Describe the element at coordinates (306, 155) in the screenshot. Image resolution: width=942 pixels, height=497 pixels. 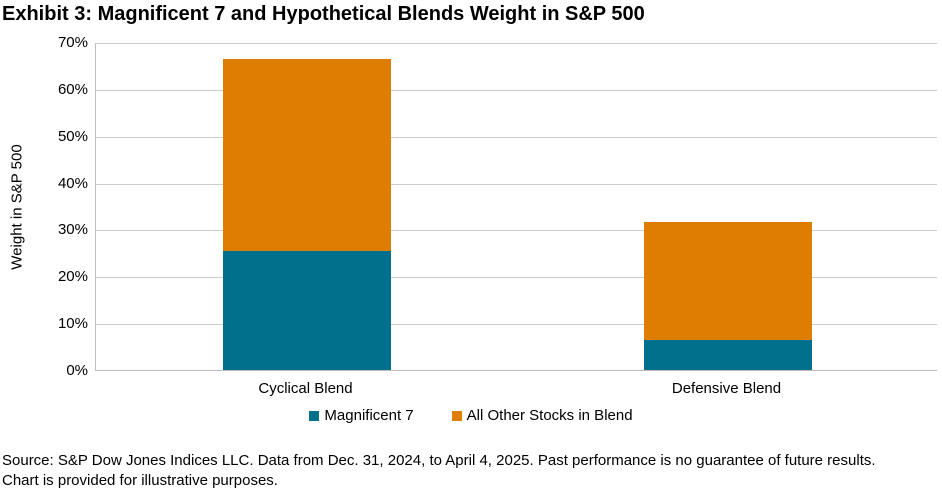
I see `bar-cyclical-blend-all-other-stocks-in-blend` at that location.